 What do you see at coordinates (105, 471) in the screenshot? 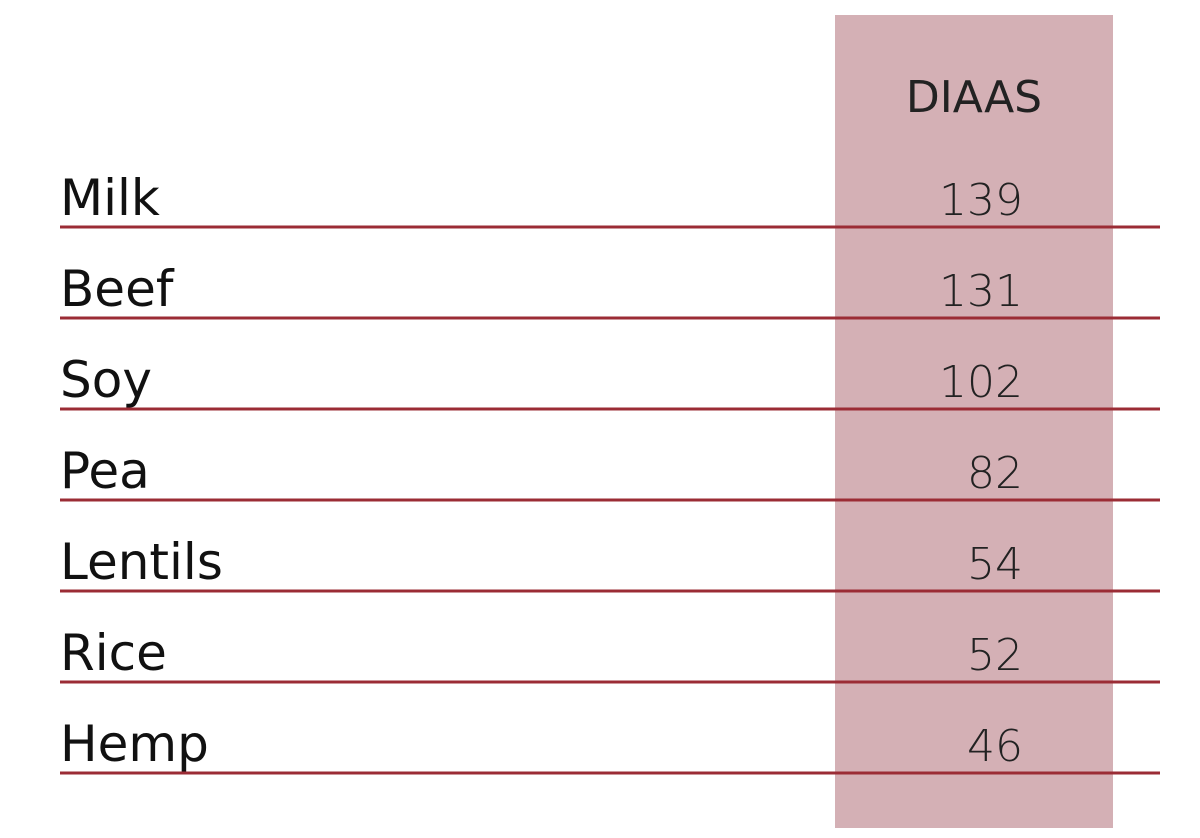
I see `row-label: Pea` at bounding box center [105, 471].